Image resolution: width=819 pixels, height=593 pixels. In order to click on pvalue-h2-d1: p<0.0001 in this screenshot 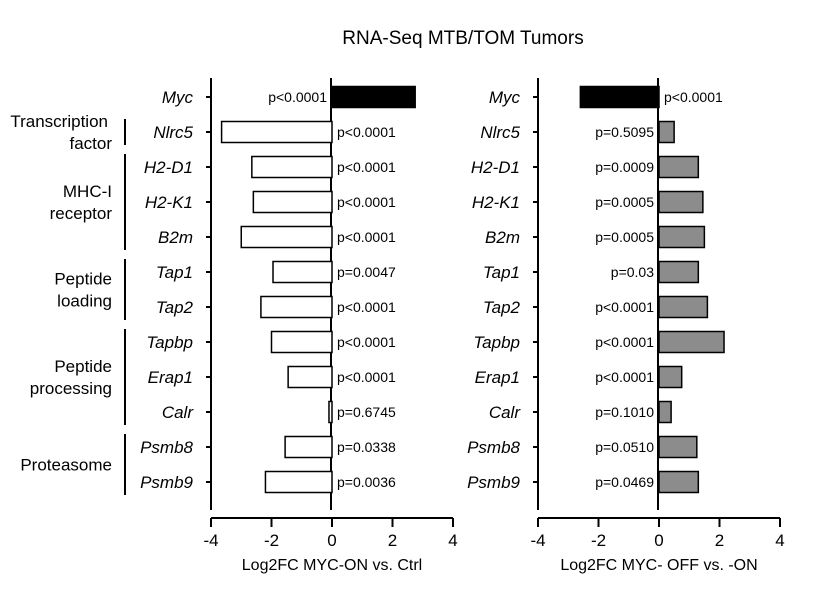, I will do `click(366, 167)`.